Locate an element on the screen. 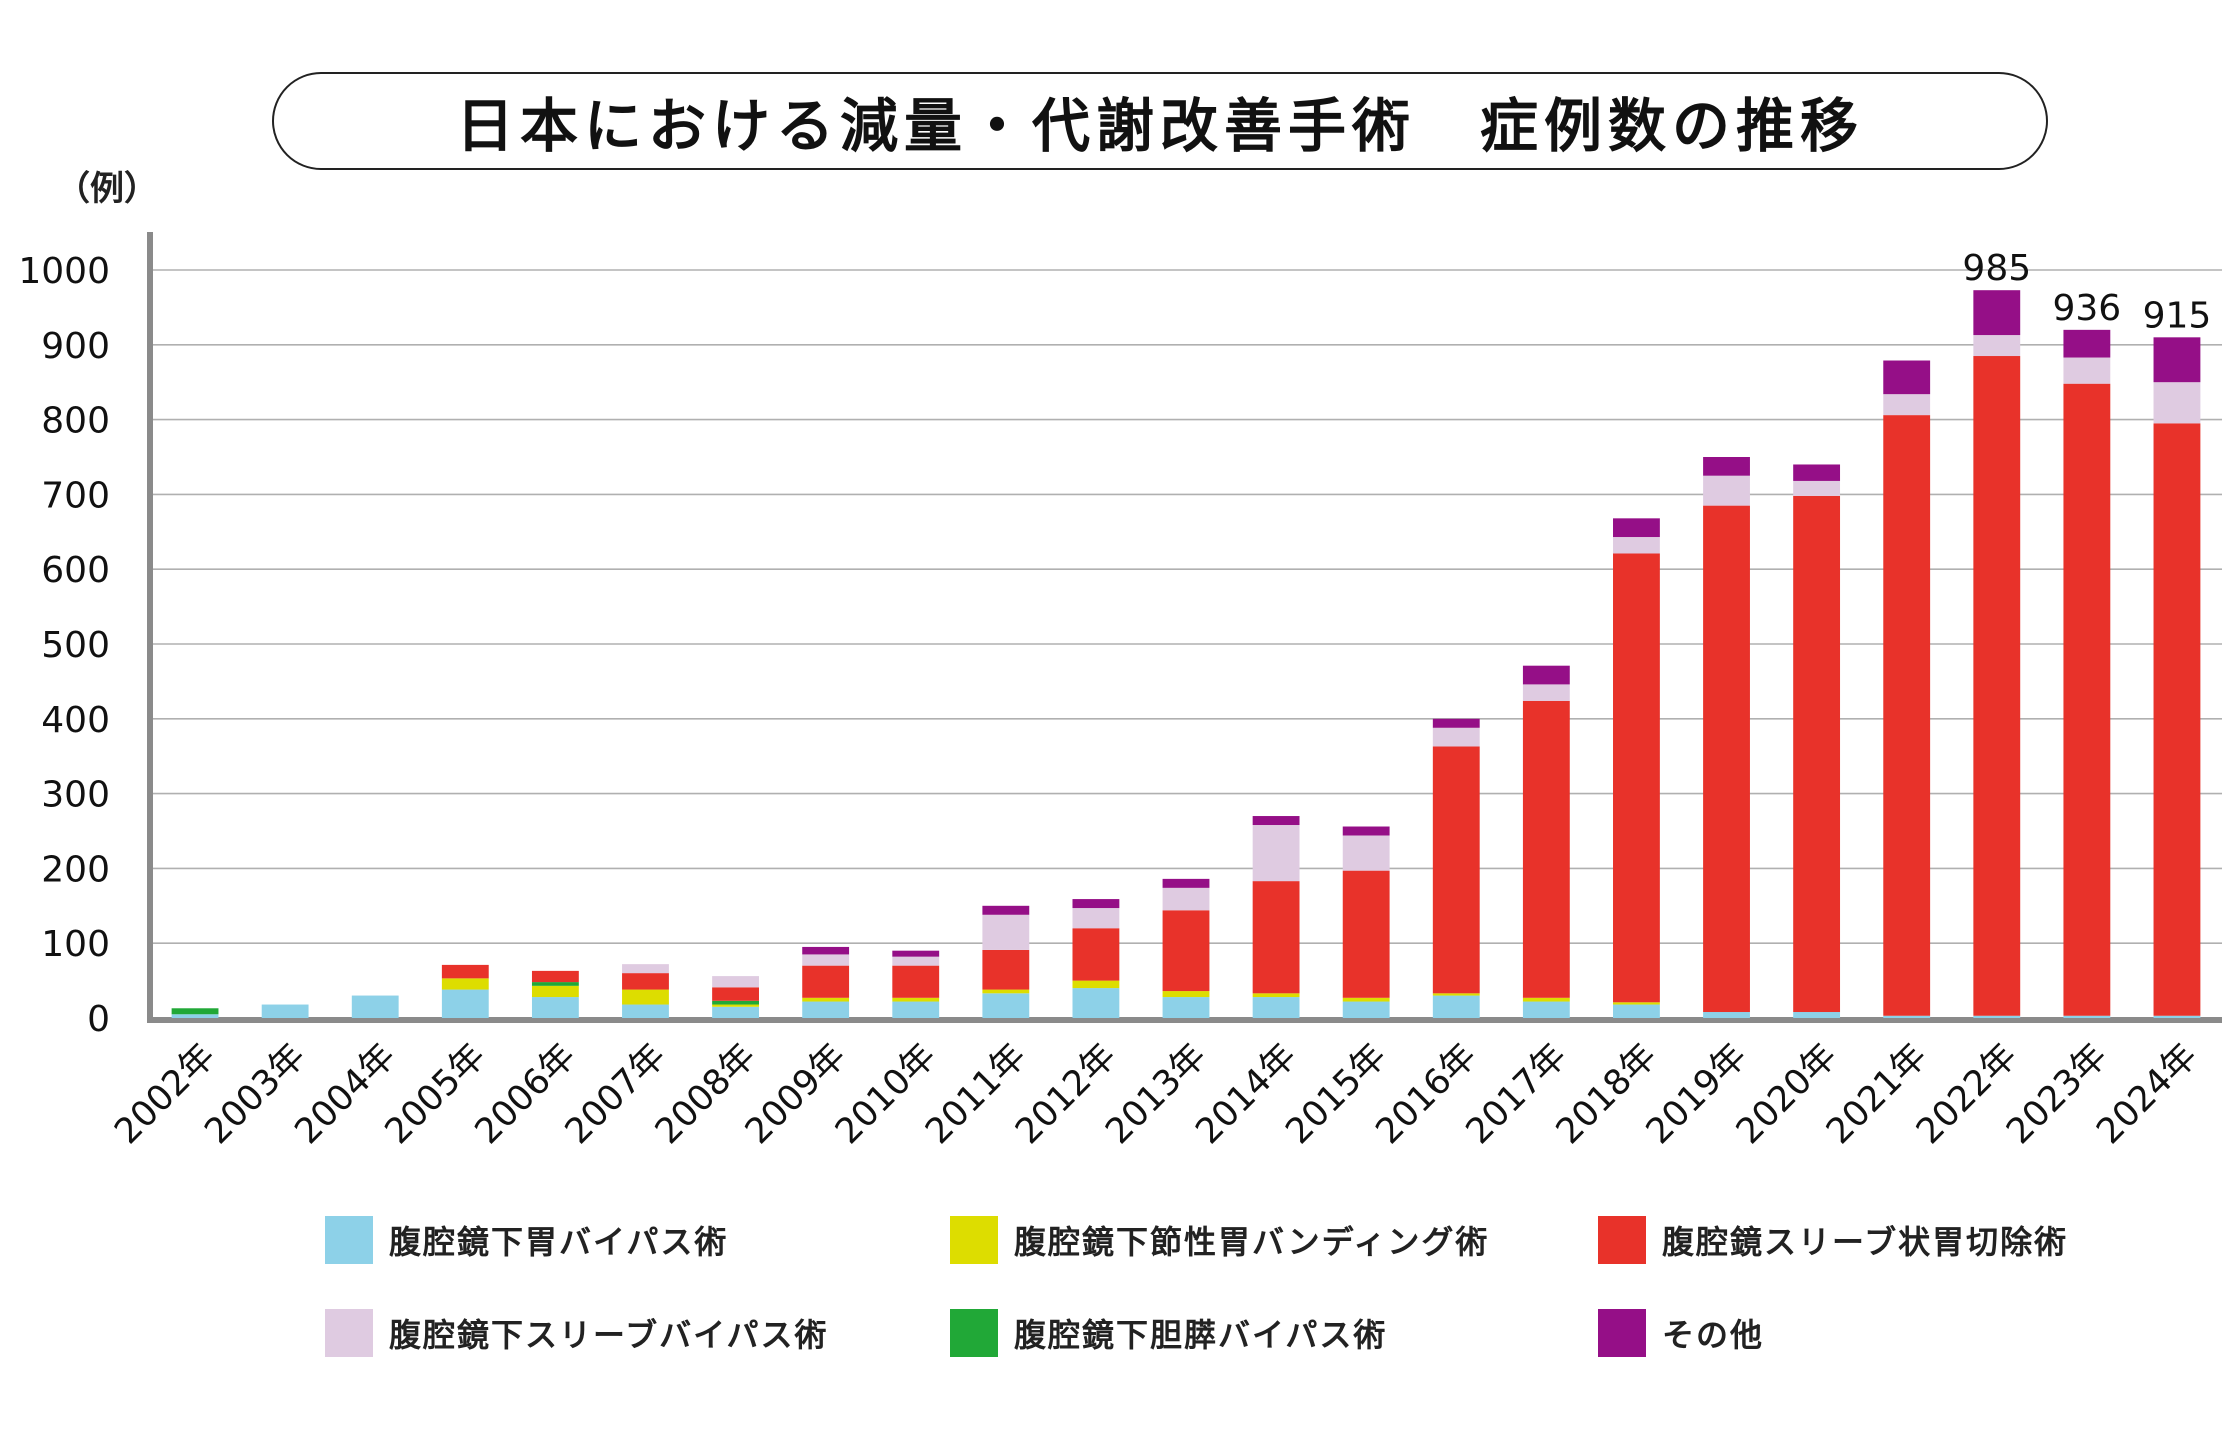  total-data-label: 915 is located at coordinates (2177, 315).